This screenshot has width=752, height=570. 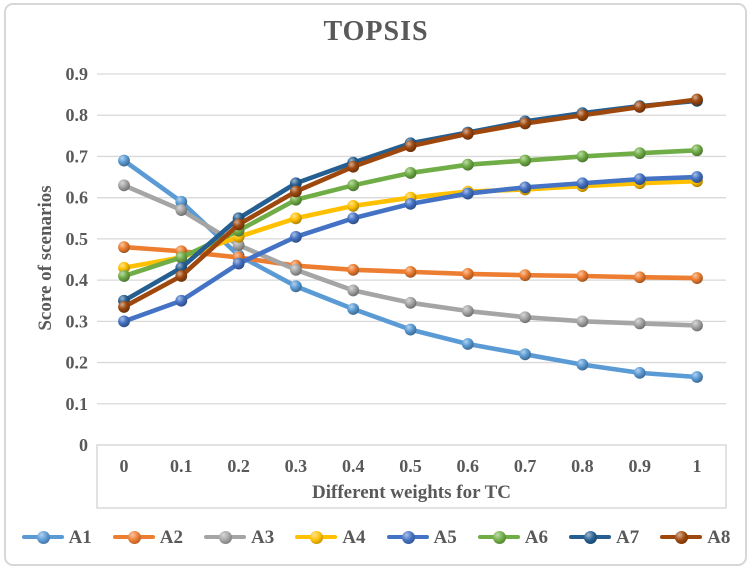 What do you see at coordinates (77, 156) in the screenshot?
I see `y-tick-label: 0.7` at bounding box center [77, 156].